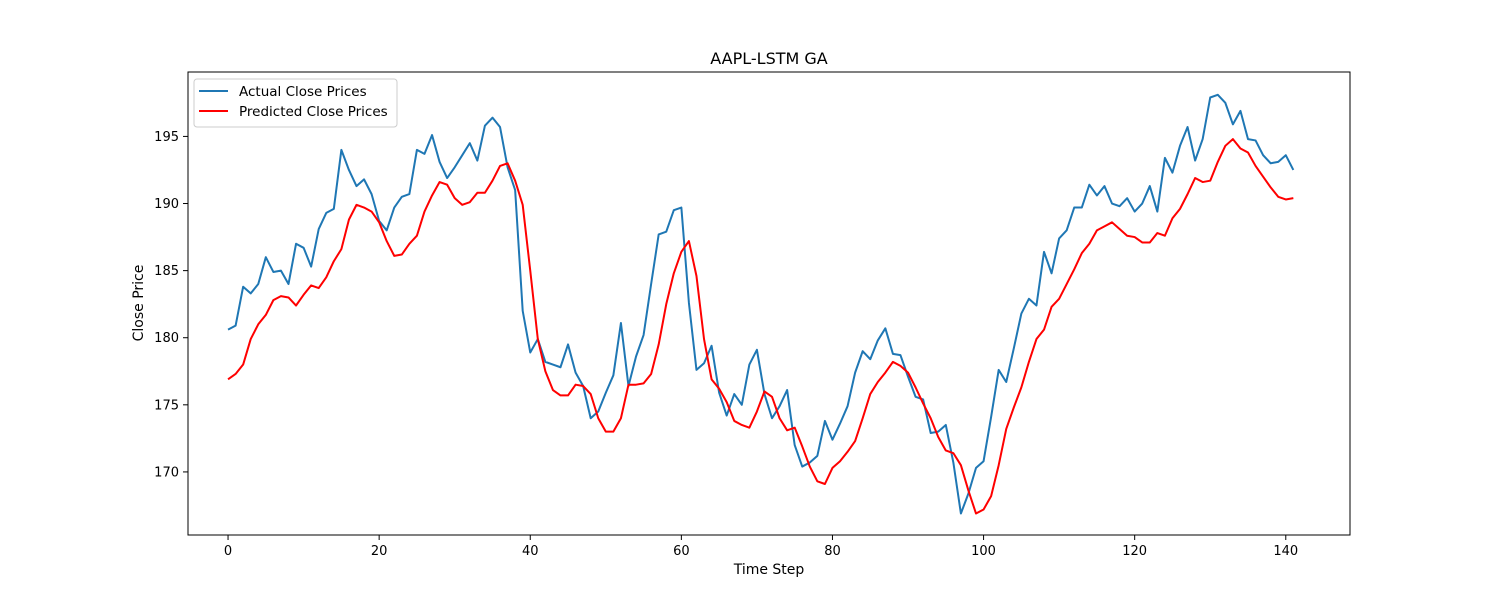 The height and width of the screenshot is (604, 1500). What do you see at coordinates (139, 303) in the screenshot?
I see `y-axis-label: Close Price` at bounding box center [139, 303].